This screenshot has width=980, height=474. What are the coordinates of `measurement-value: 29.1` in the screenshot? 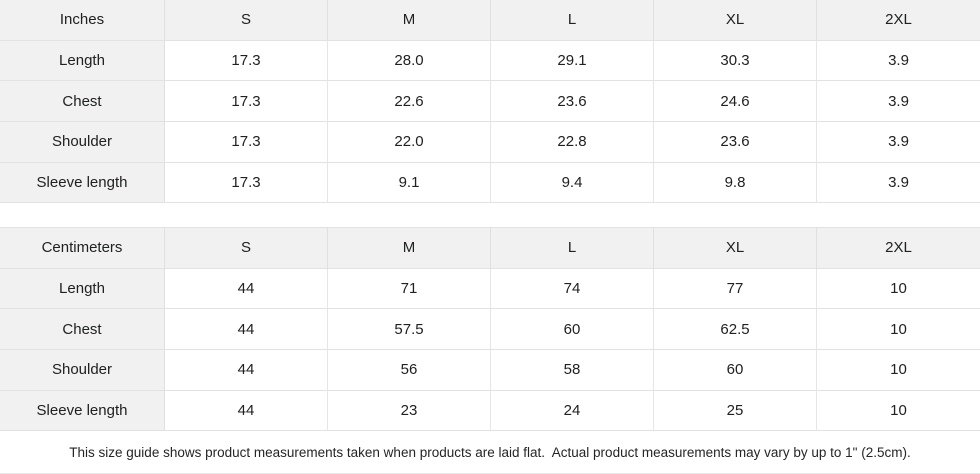 It's located at (572, 61).